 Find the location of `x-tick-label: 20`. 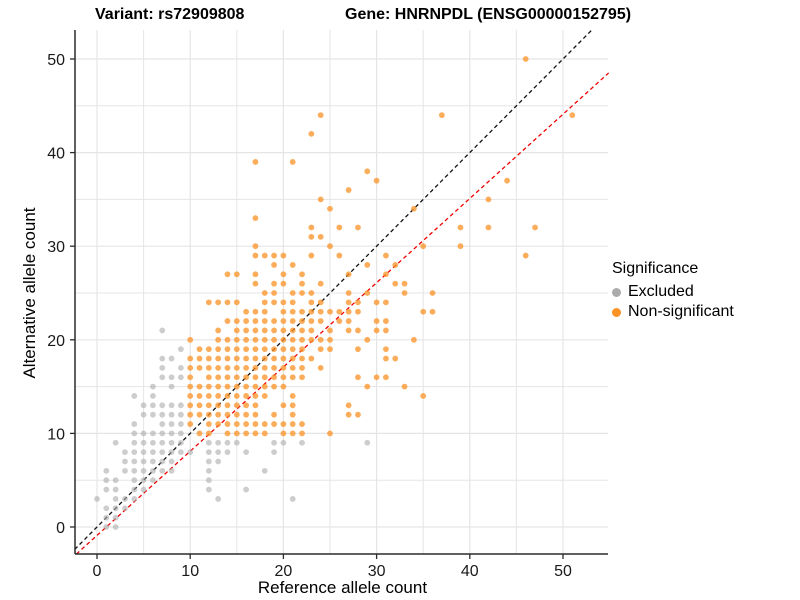

x-tick-label: 20 is located at coordinates (284, 571).